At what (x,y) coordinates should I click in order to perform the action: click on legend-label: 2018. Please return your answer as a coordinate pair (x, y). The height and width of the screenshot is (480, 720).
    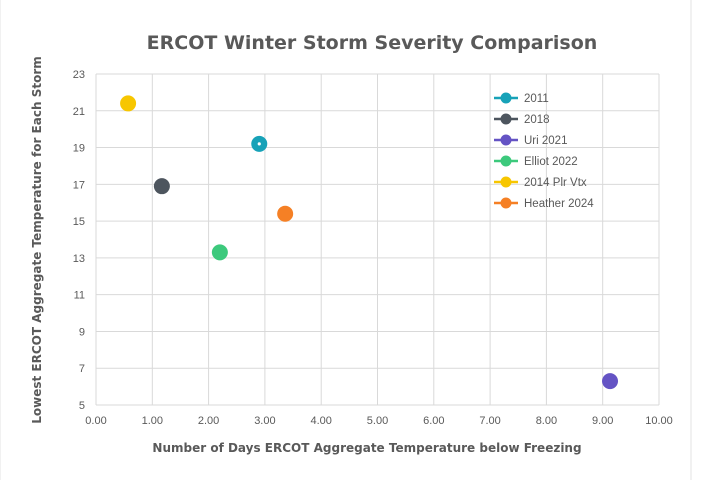
    Looking at the image, I should click on (537, 120).